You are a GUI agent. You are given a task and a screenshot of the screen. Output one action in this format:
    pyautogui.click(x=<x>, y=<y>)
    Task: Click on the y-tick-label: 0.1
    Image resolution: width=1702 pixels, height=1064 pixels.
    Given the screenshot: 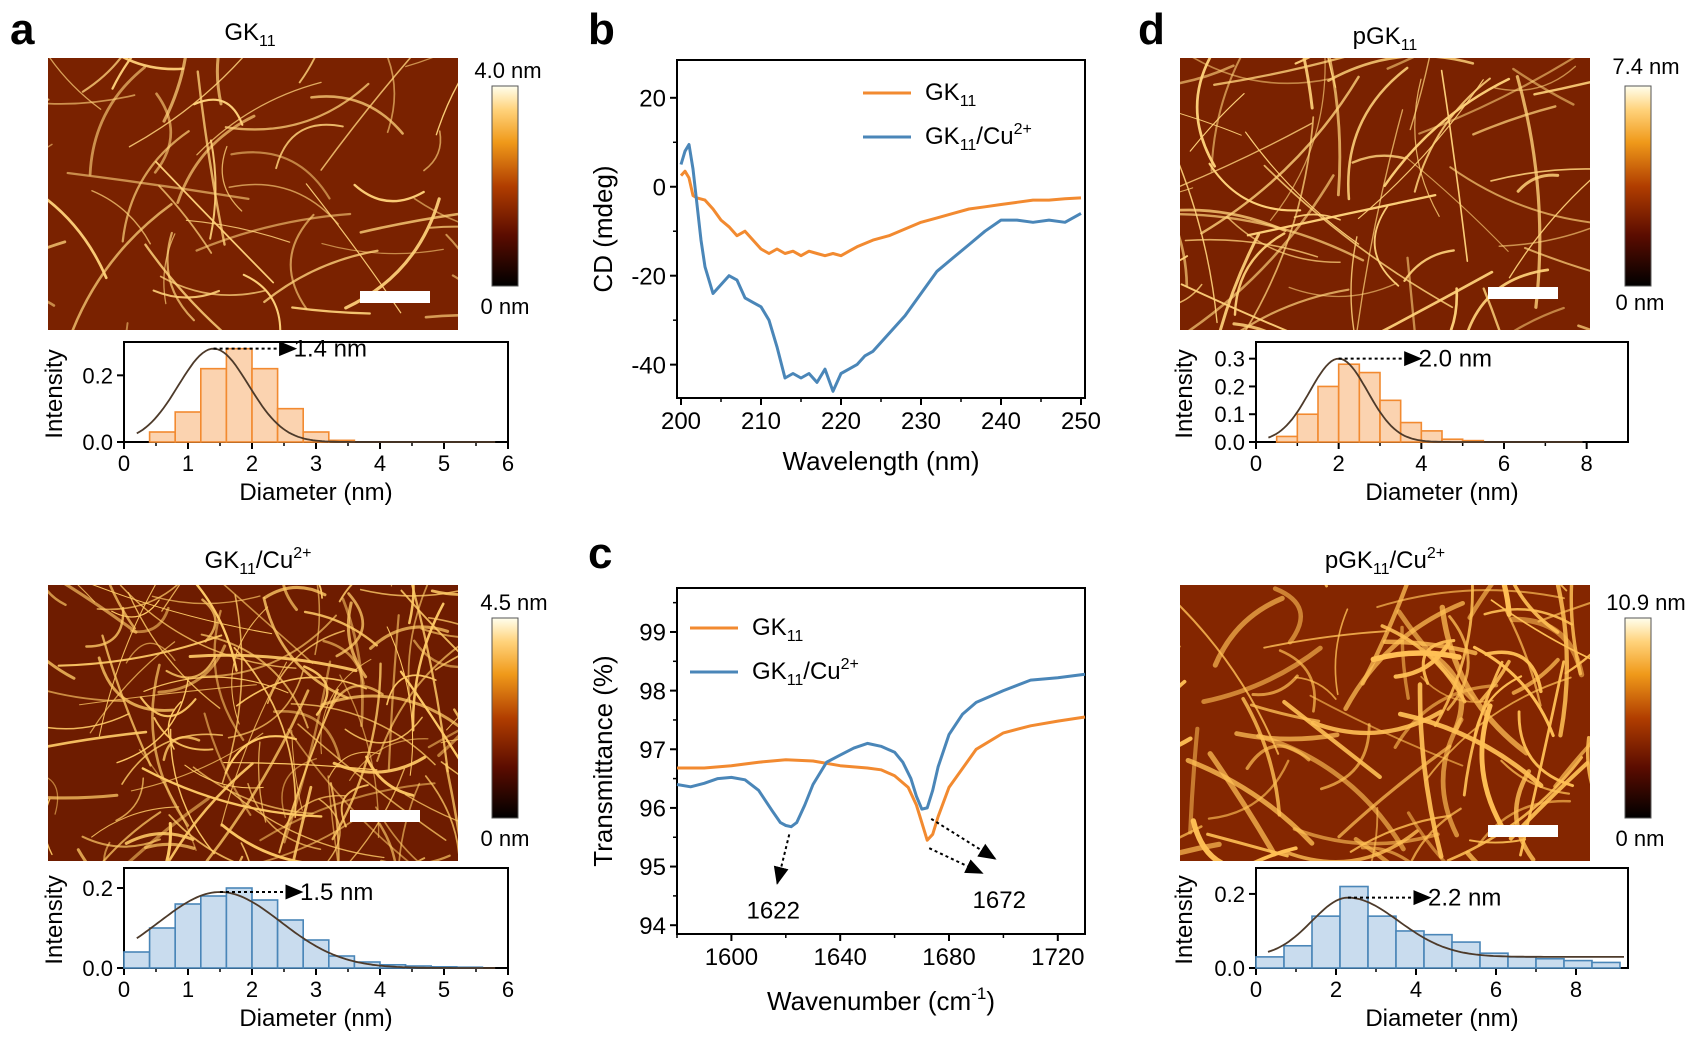 What is the action you would take?
    pyautogui.click(x=1229, y=414)
    